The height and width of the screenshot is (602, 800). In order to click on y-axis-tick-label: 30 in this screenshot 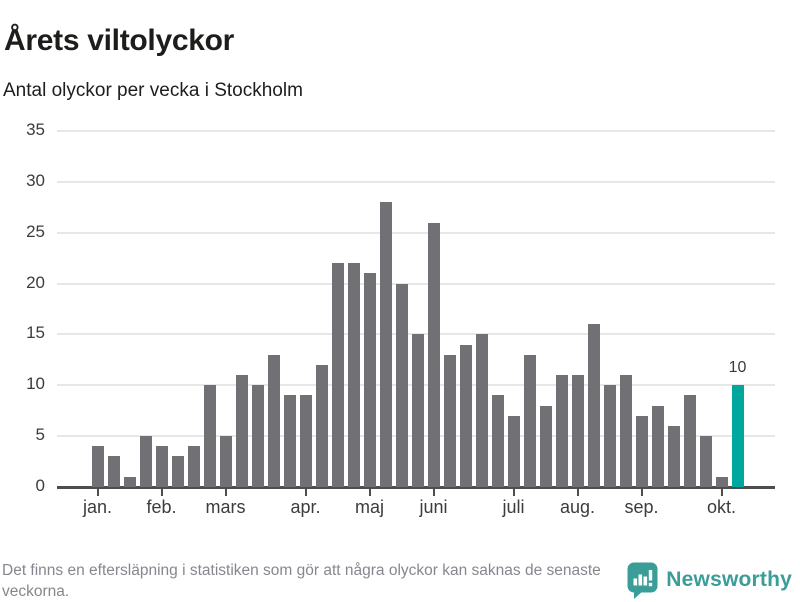, I will do `click(35, 180)`.